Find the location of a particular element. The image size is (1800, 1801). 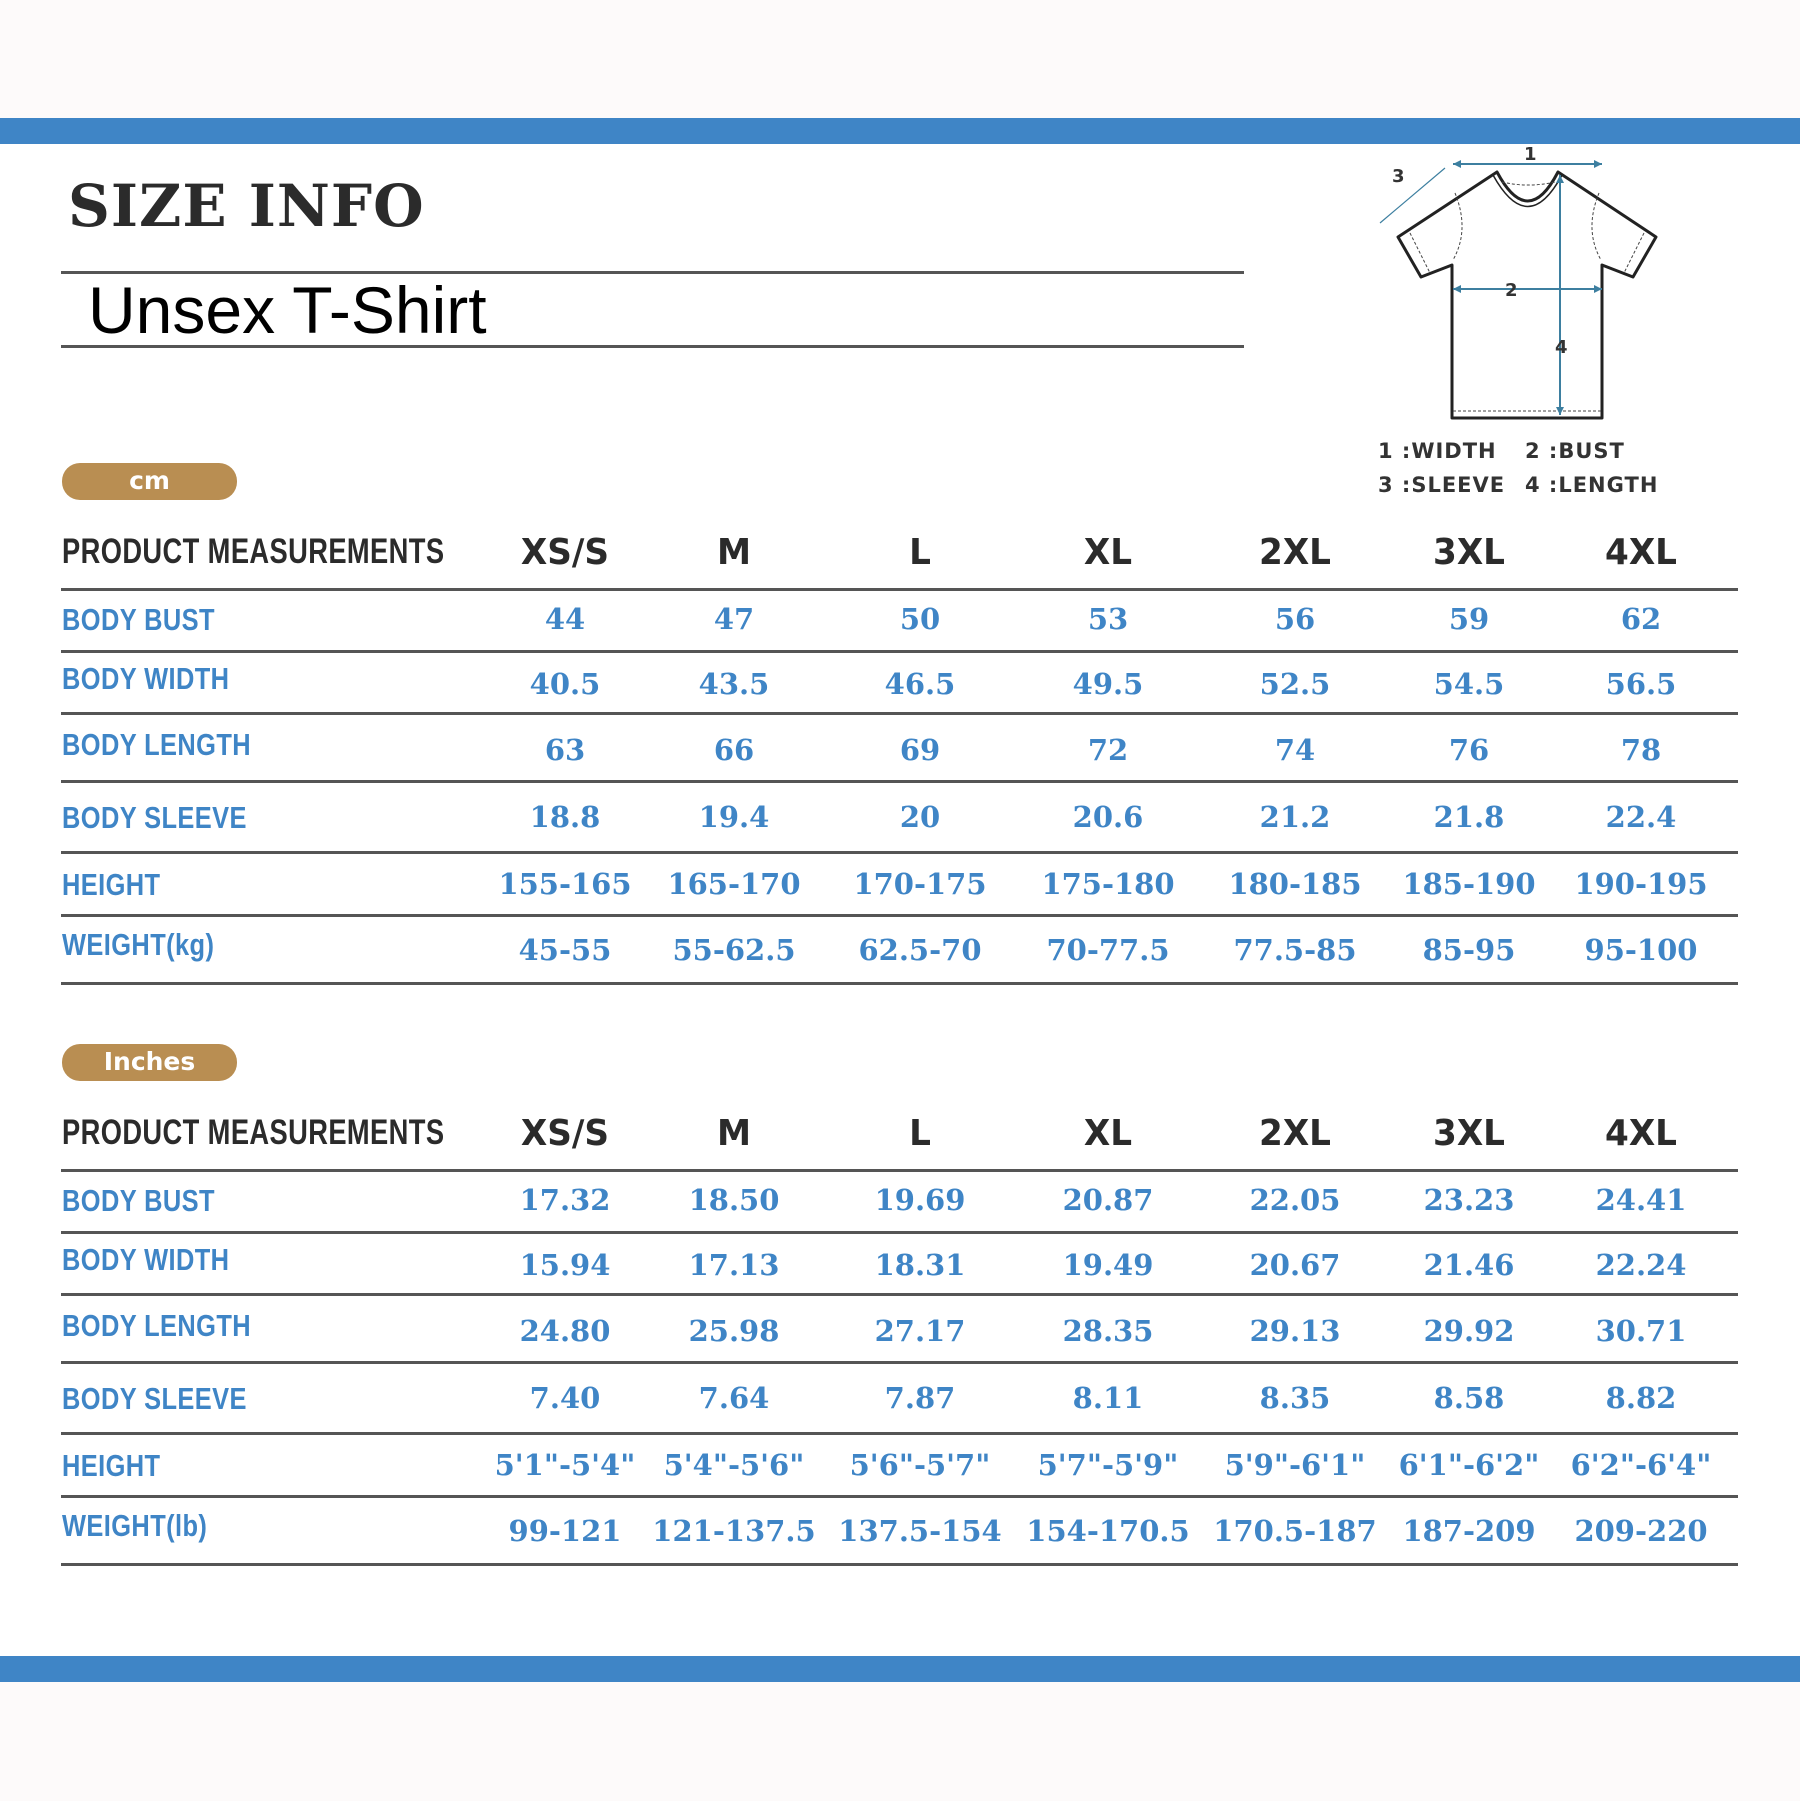

table-cell: 190-195 is located at coordinates (1641, 884).